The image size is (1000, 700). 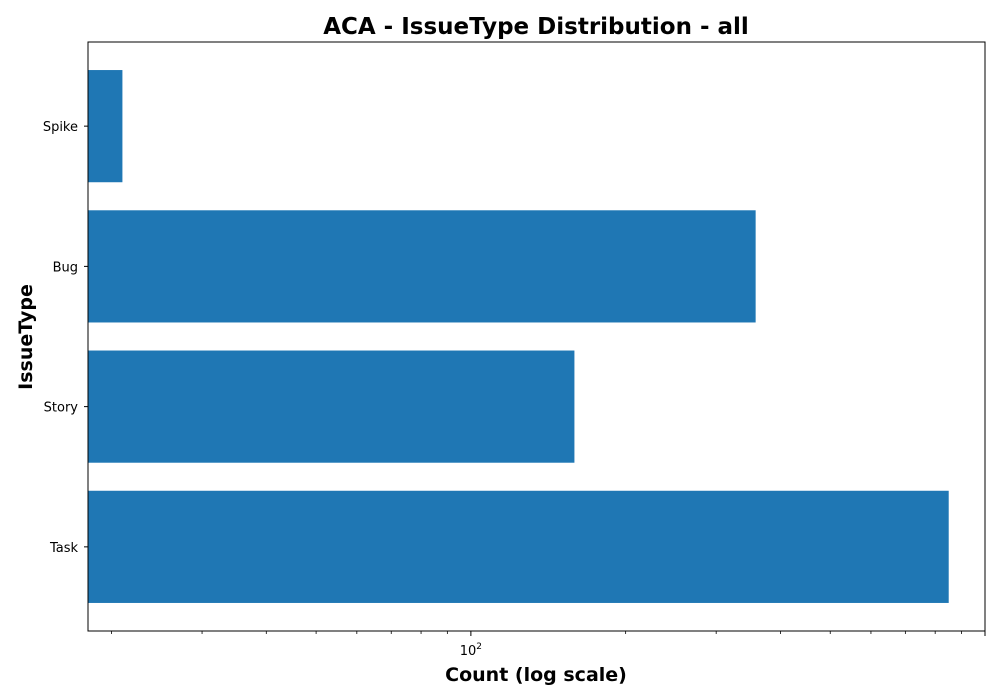 What do you see at coordinates (422, 266) in the screenshot?
I see `bar-bug` at bounding box center [422, 266].